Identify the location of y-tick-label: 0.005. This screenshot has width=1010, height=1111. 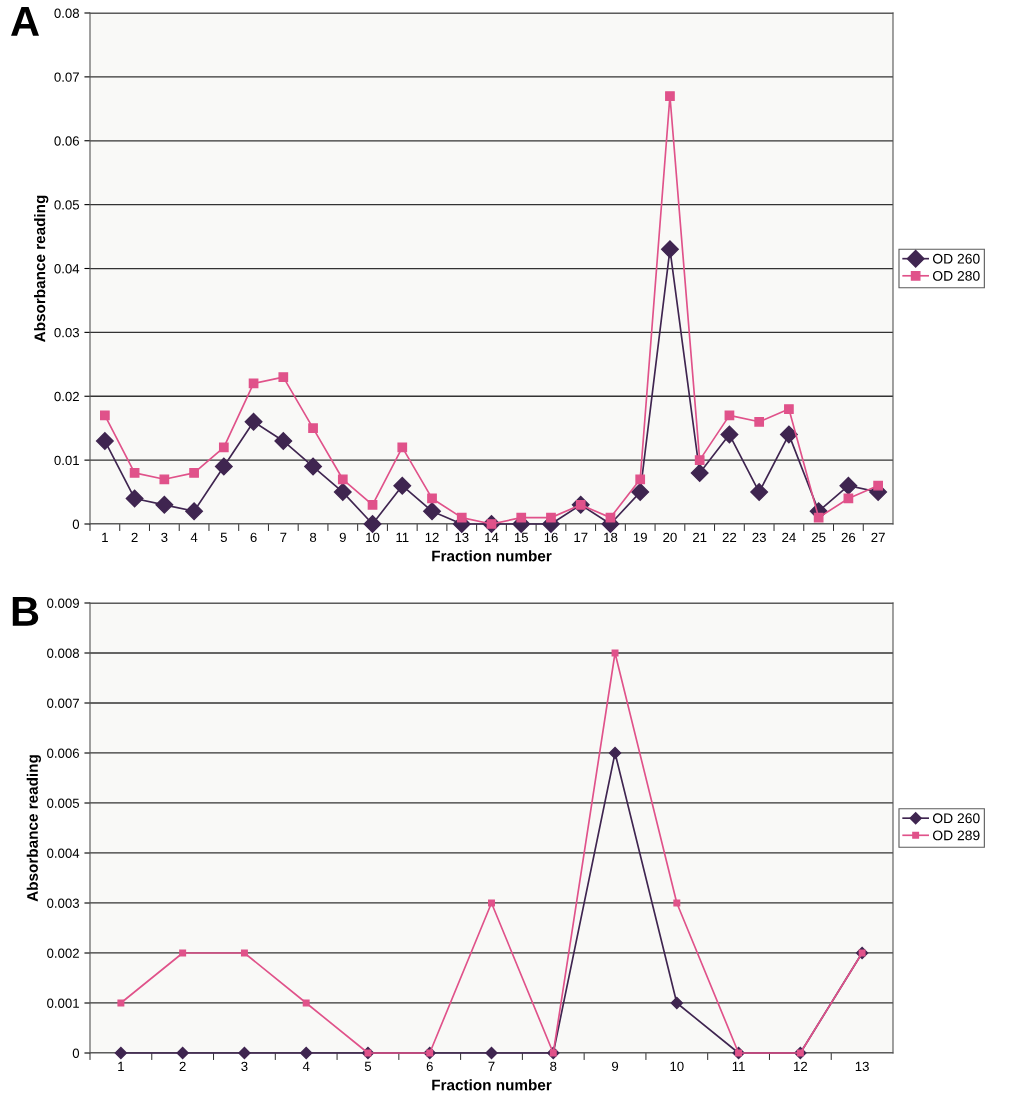
(63, 803).